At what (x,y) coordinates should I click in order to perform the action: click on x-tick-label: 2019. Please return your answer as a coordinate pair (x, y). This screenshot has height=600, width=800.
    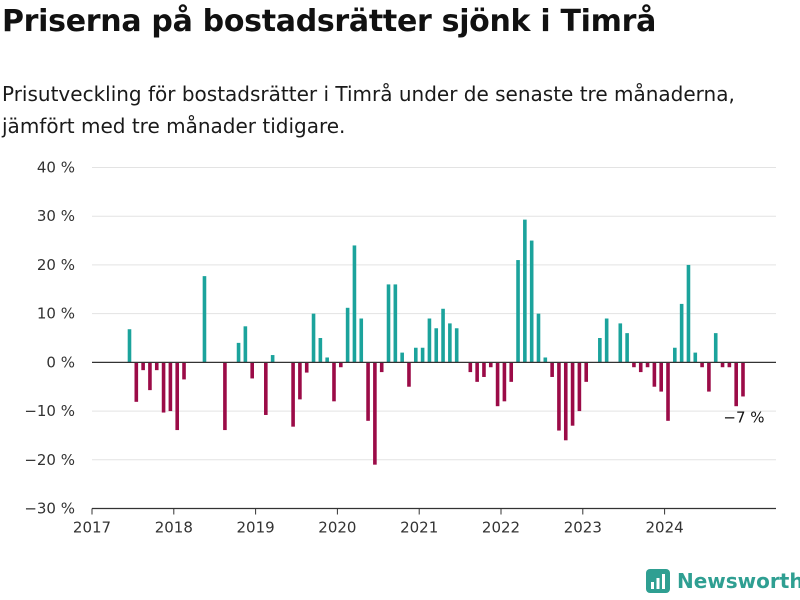
    Looking at the image, I should click on (256, 528).